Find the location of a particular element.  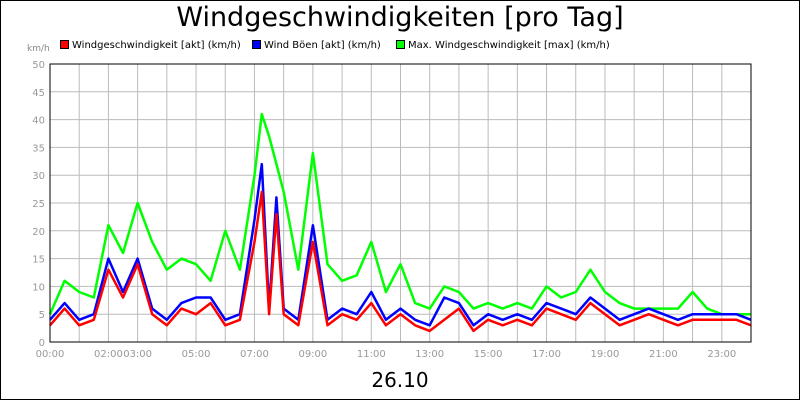

legend-item-max: Max. Windgeschwindigkeit [max] (km/h) is located at coordinates (503, 45).